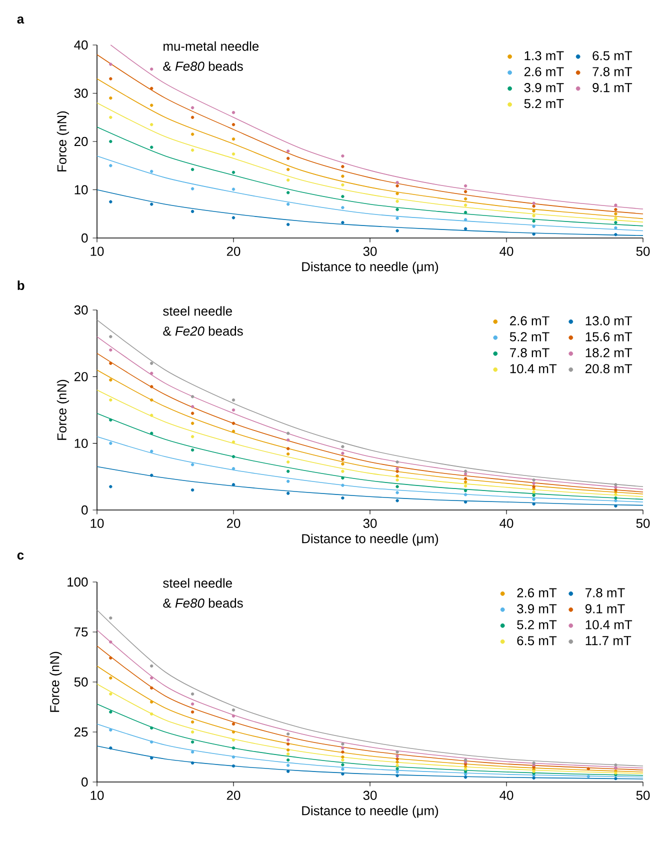 Image resolution: width=658 pixels, height=844 pixels. Describe the element at coordinates (81, 632) in the screenshot. I see `y-tick-label: 75` at that location.